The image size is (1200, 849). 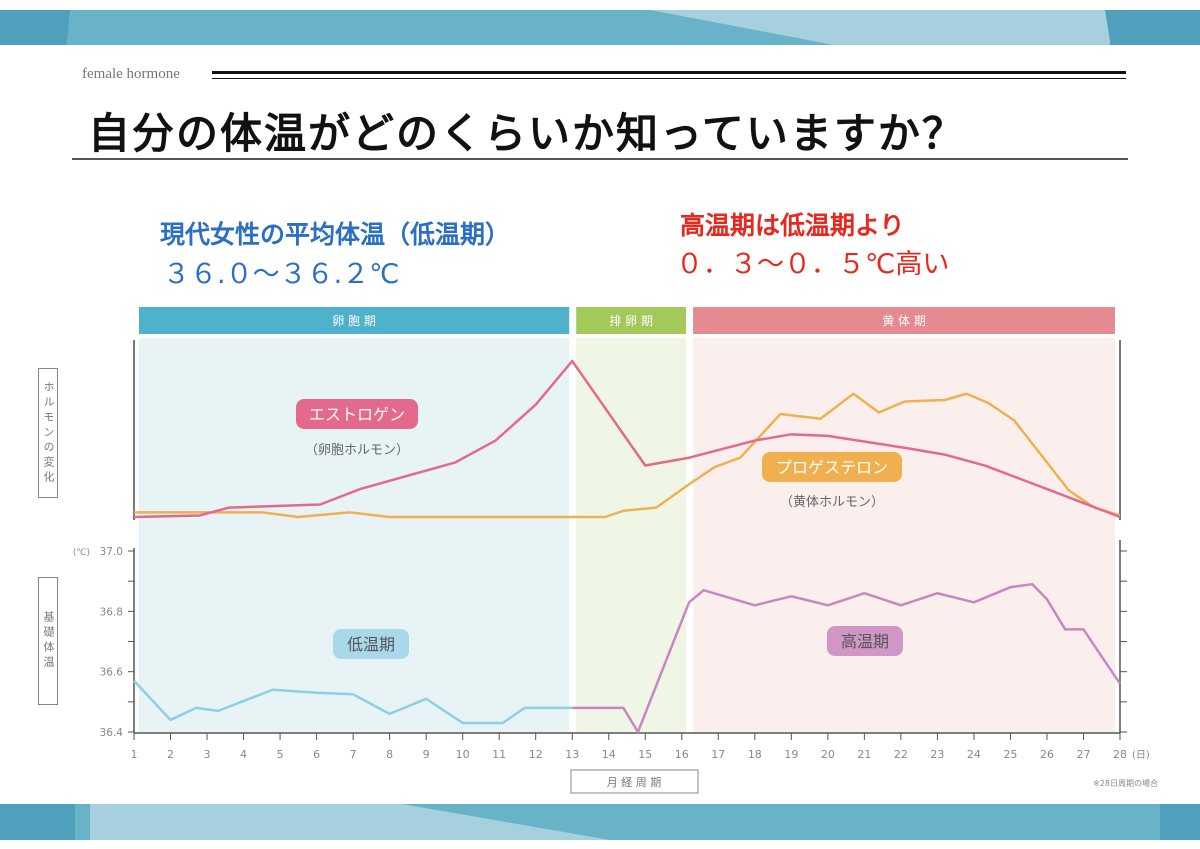 I want to click on x-unit-label: (日), so click(x=1141, y=755).